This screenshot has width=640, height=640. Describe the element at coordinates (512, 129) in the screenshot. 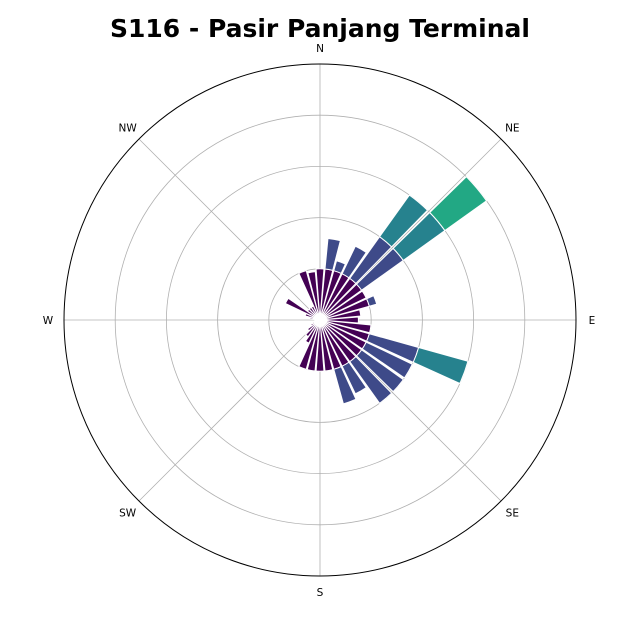

I see `direction-label-ne: NE` at that location.